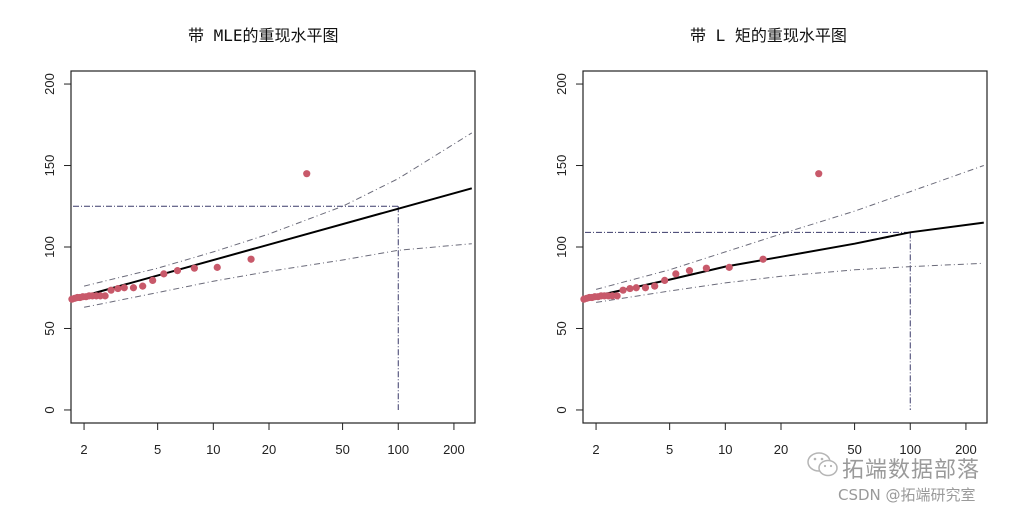  What do you see at coordinates (911, 470) in the screenshot?
I see `watermark-brand: 拓端数据部落` at bounding box center [911, 470].